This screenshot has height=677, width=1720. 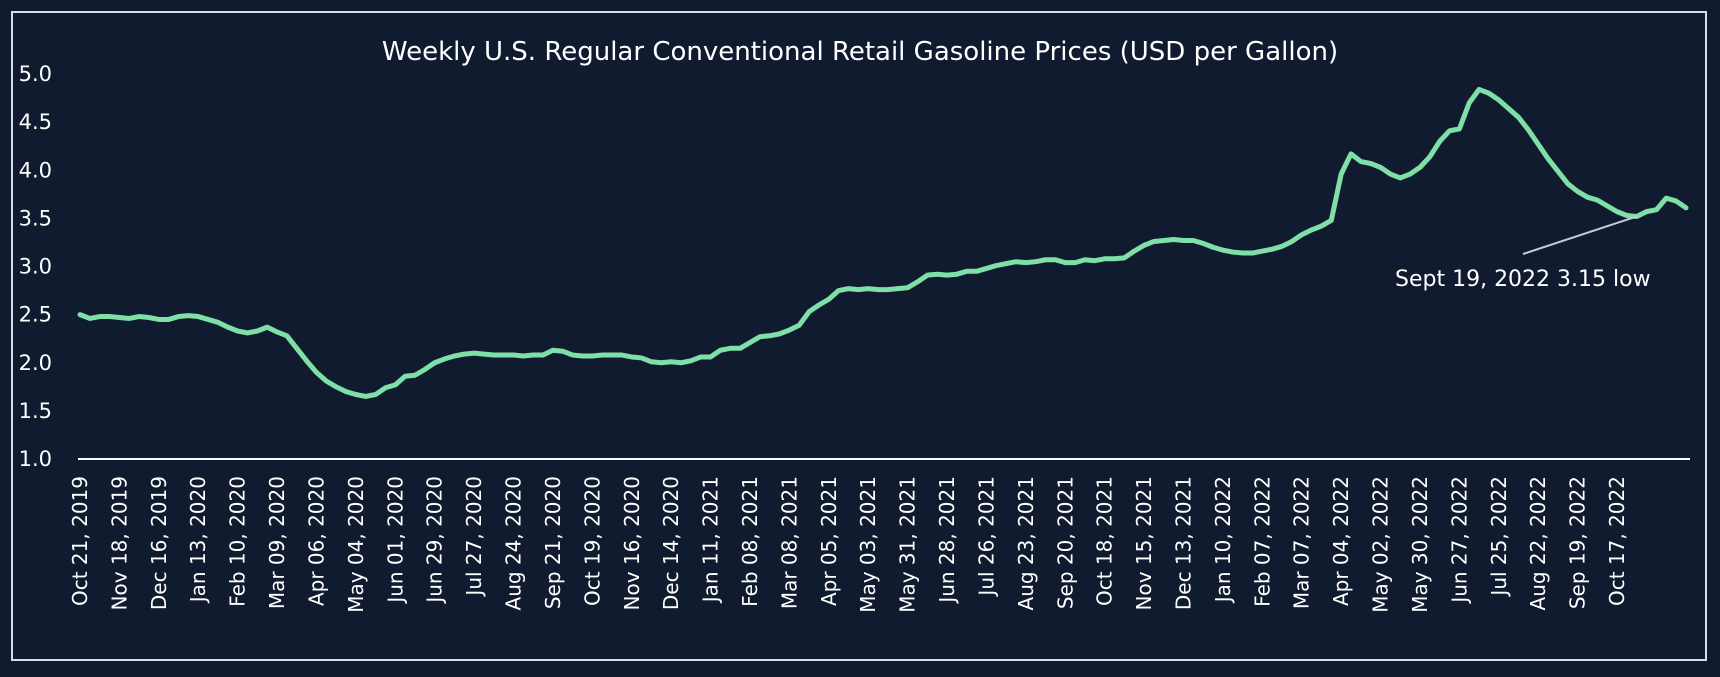 I want to click on x-tick-label: Oct 19, 2020, so click(x=592, y=541).